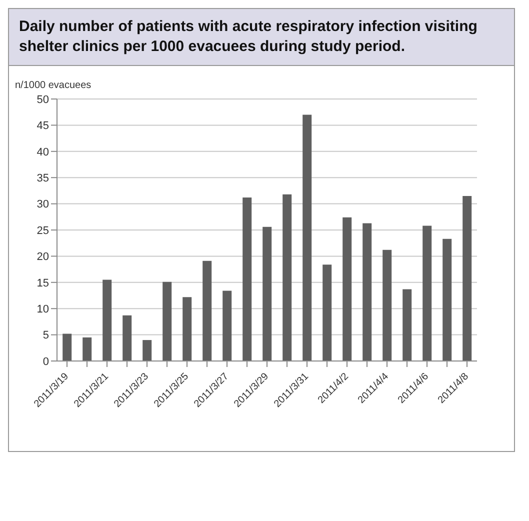 This screenshot has height=521, width=529. Describe the element at coordinates (42, 310) in the screenshot. I see `y-tick-label: 10` at that location.